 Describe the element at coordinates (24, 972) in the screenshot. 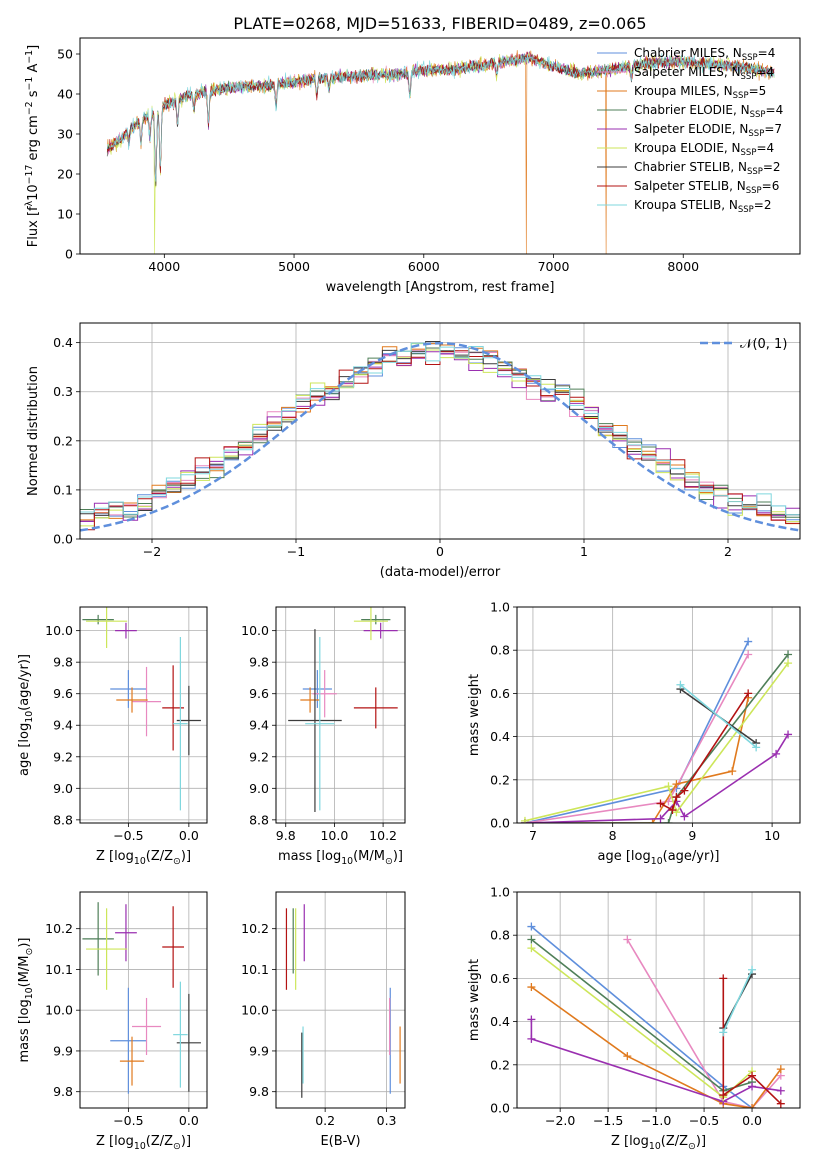

I see `mass-vs-Z-ylabel-part: (M/M` at that location.